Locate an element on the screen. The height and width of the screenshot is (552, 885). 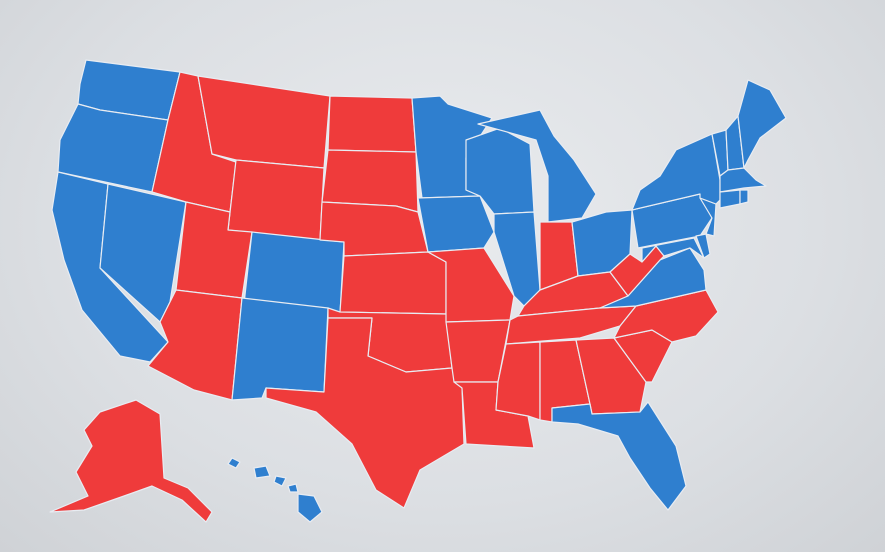
state-wyoming is located at coordinates (276, 200).